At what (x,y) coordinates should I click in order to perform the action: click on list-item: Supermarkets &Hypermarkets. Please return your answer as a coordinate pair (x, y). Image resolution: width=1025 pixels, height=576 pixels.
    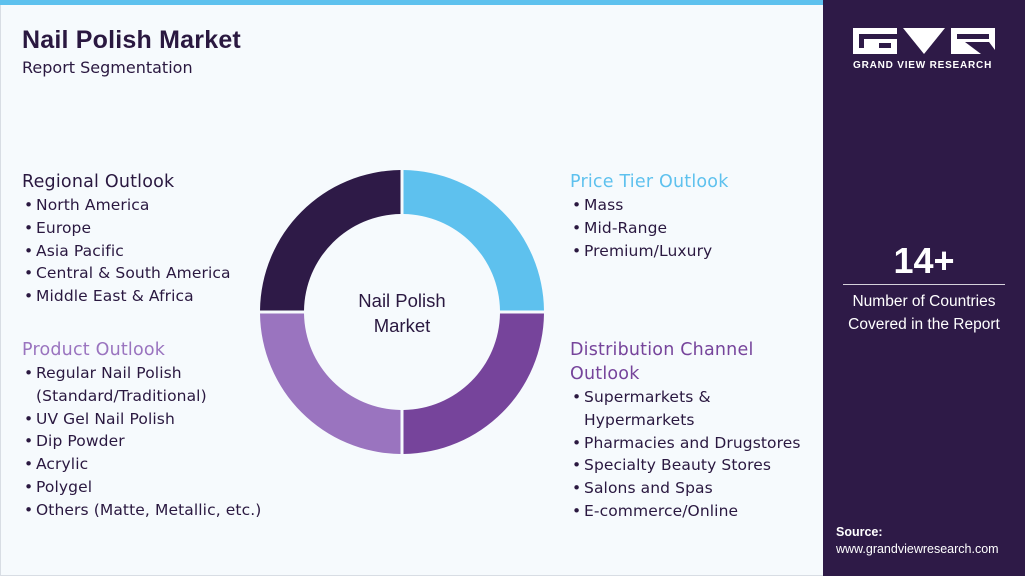
    Looking at the image, I should click on (685, 409).